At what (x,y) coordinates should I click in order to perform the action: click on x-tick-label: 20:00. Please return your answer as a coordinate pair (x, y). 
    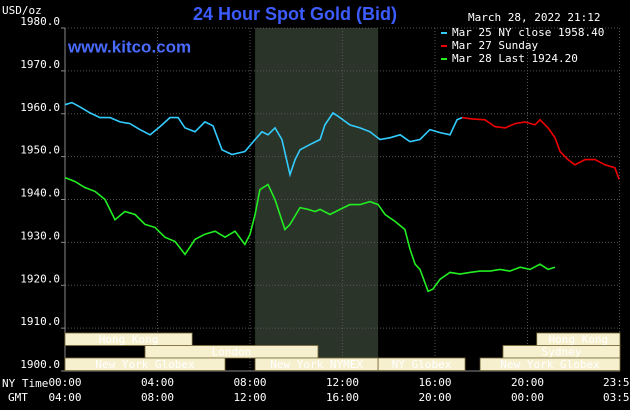
    Looking at the image, I should click on (527, 382).